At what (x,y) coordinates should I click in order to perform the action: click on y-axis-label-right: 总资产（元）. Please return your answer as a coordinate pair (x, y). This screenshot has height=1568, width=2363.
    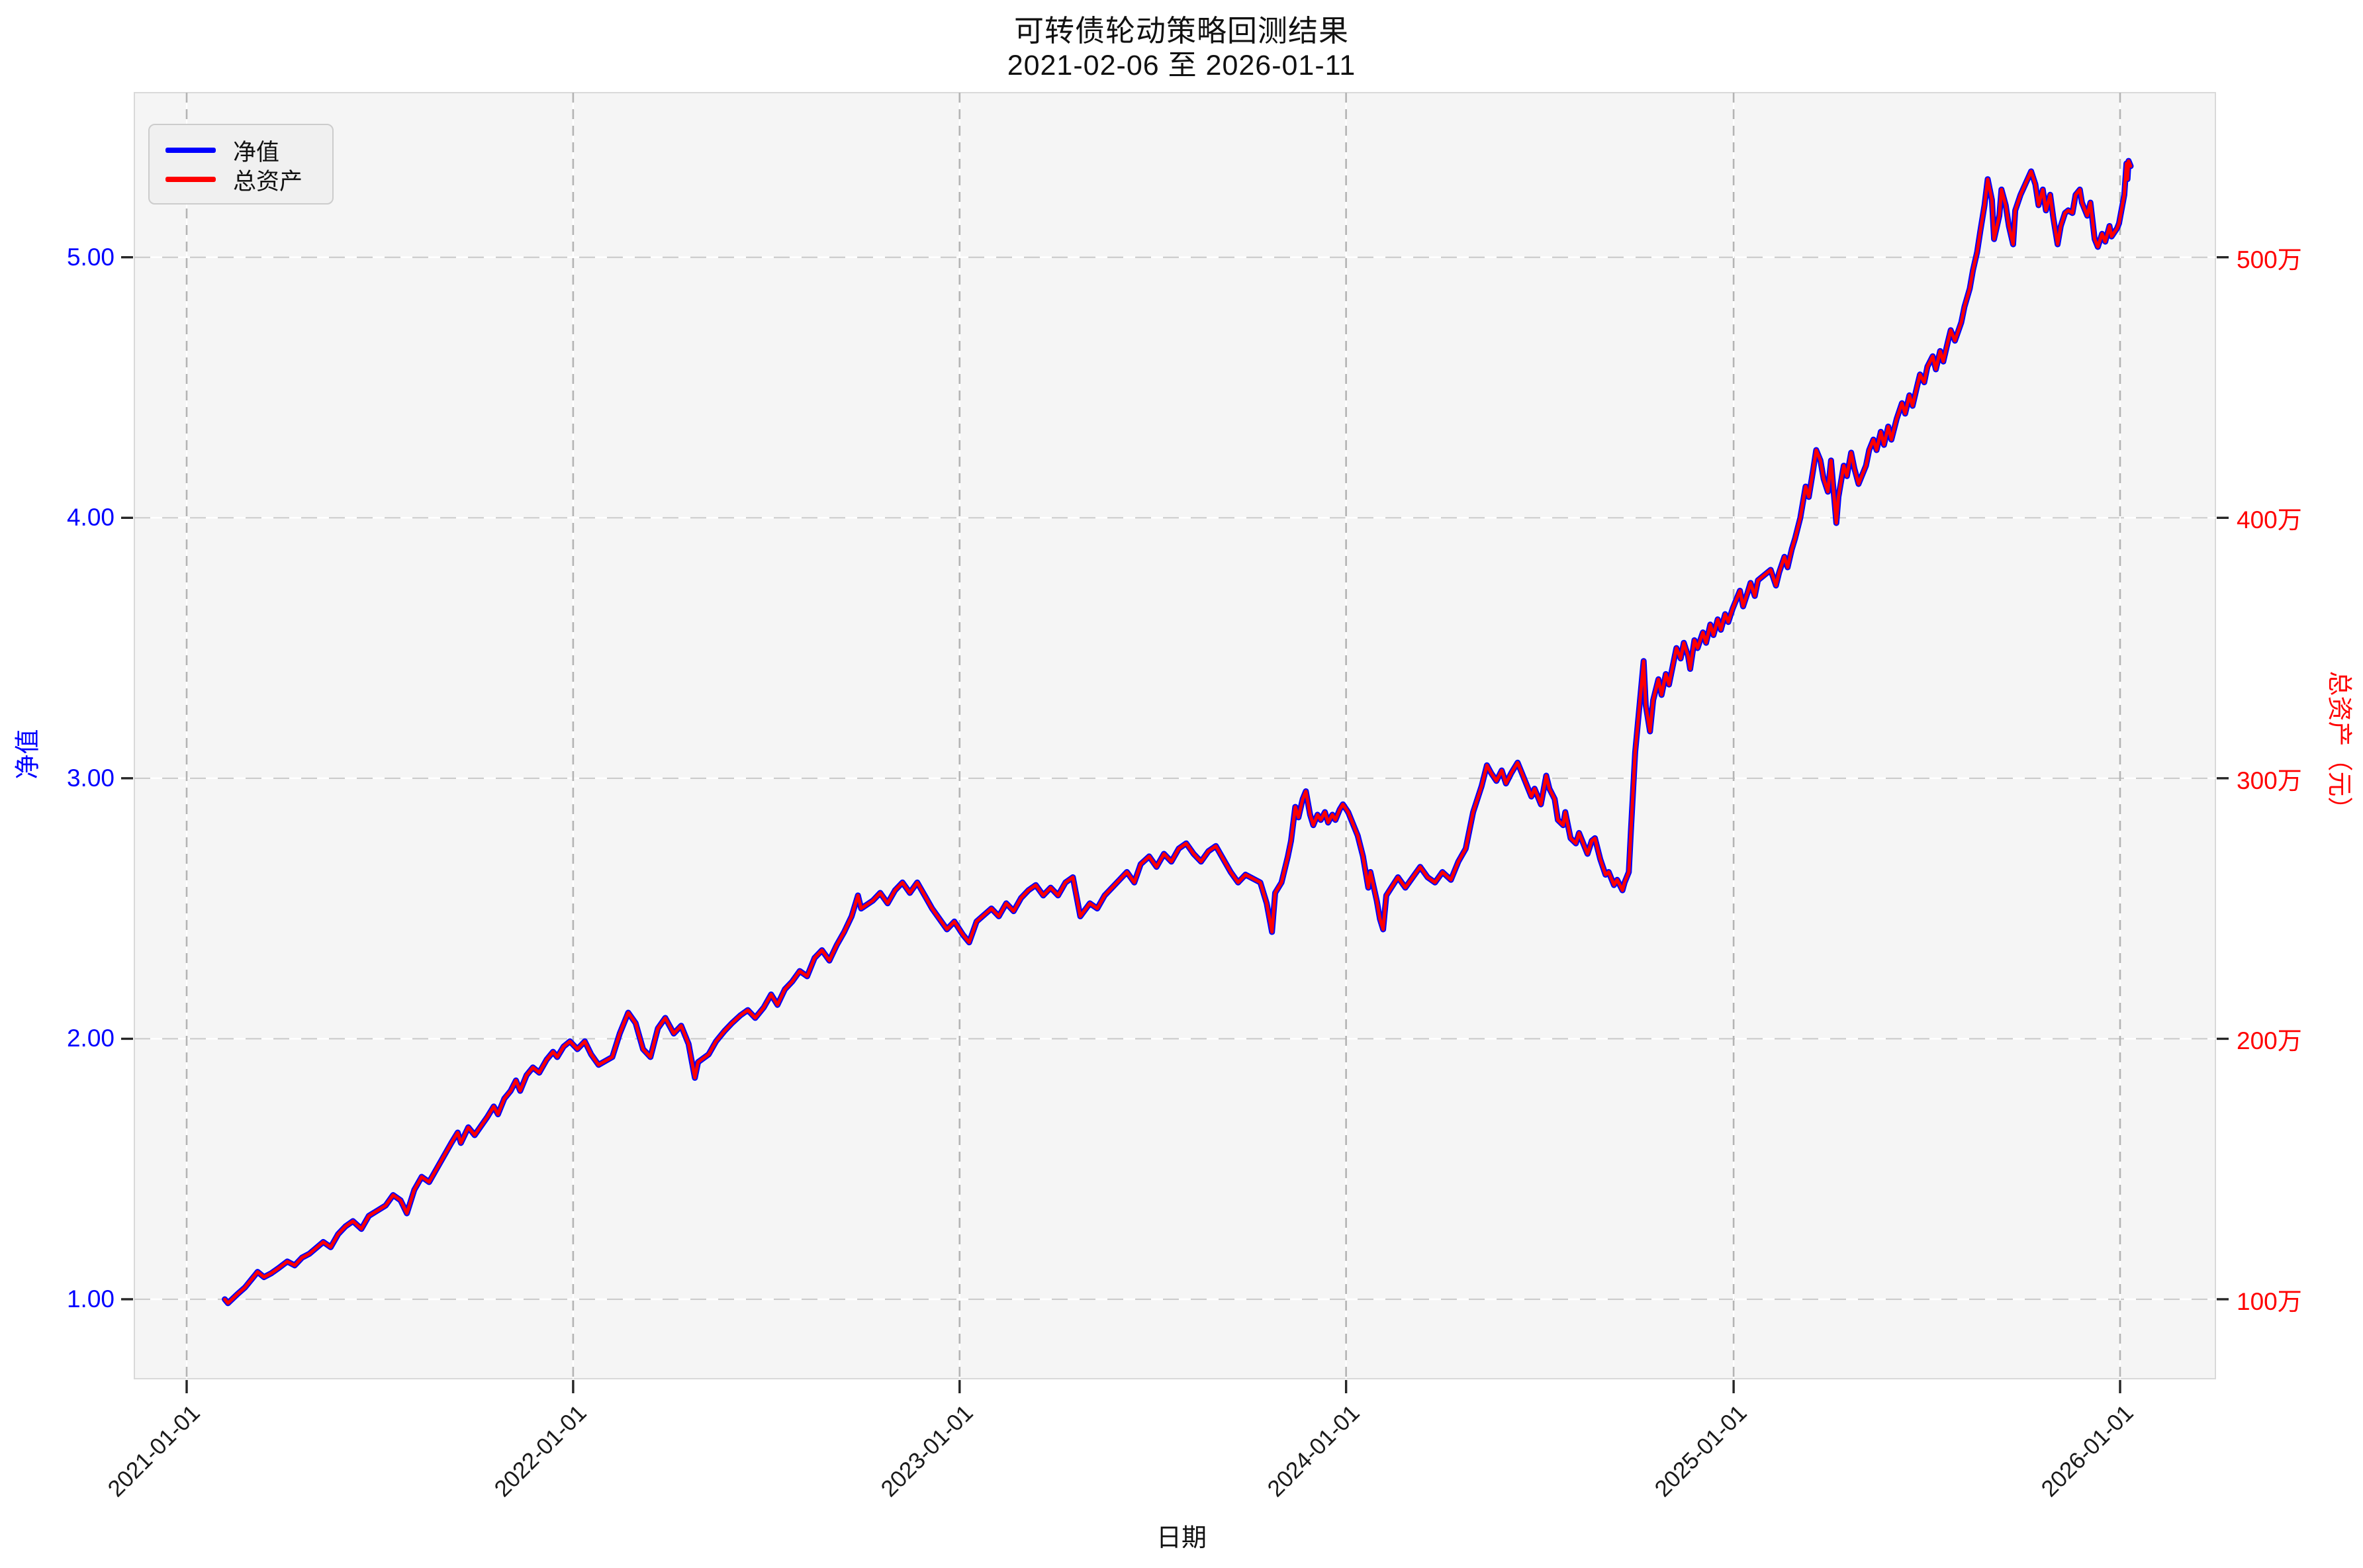
    Looking at the image, I should click on (2339, 746).